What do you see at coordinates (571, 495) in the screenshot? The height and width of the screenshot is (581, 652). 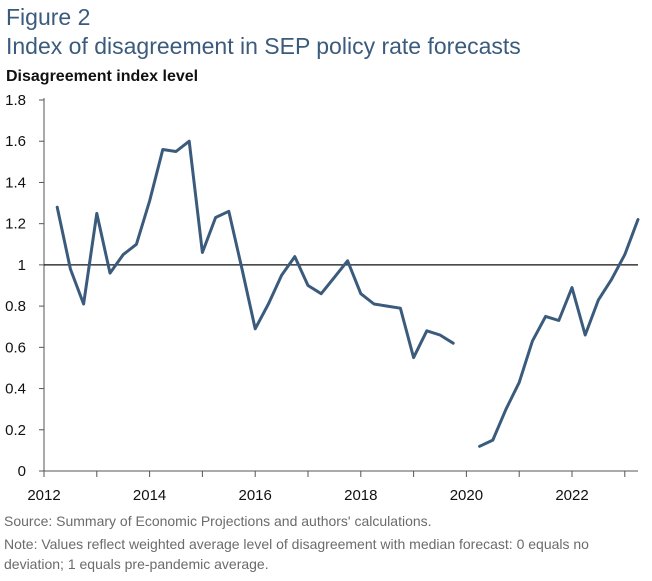 I see `x-tick-label: 2022` at bounding box center [571, 495].